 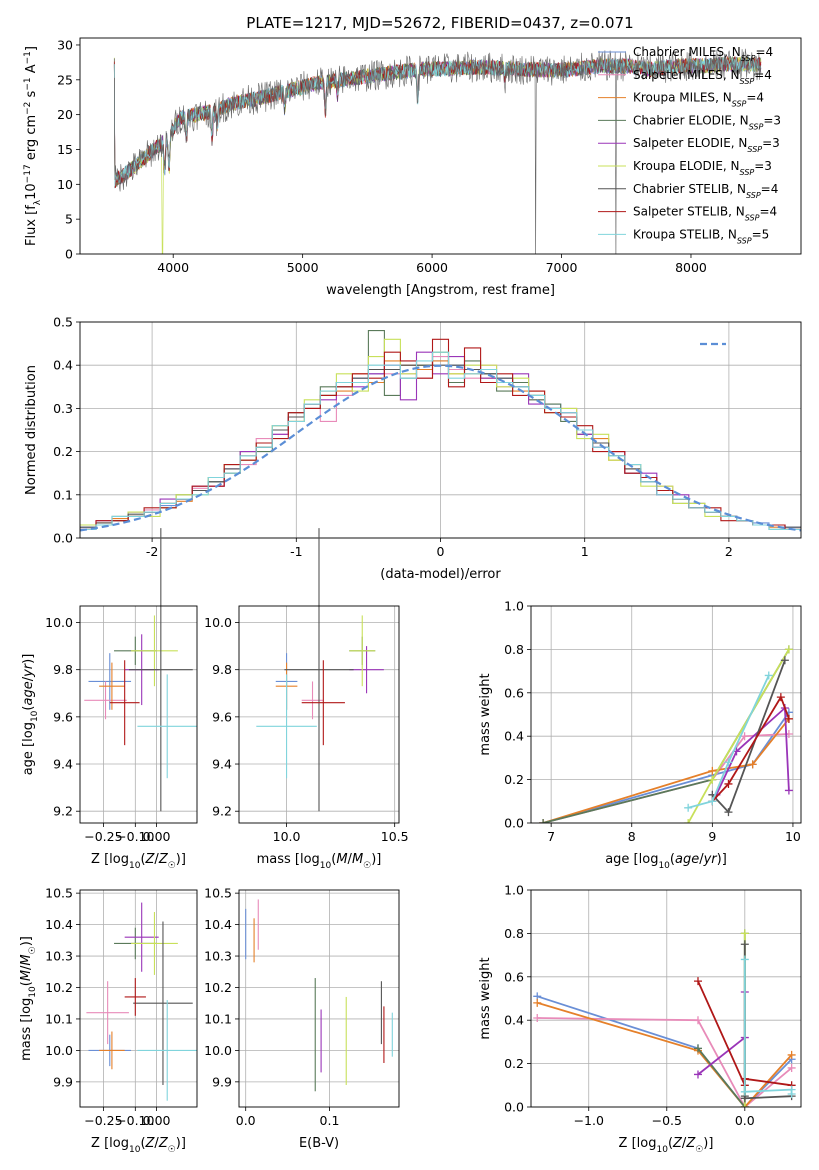 I want to click on y-tick-label: 25, so click(x=65, y=79).